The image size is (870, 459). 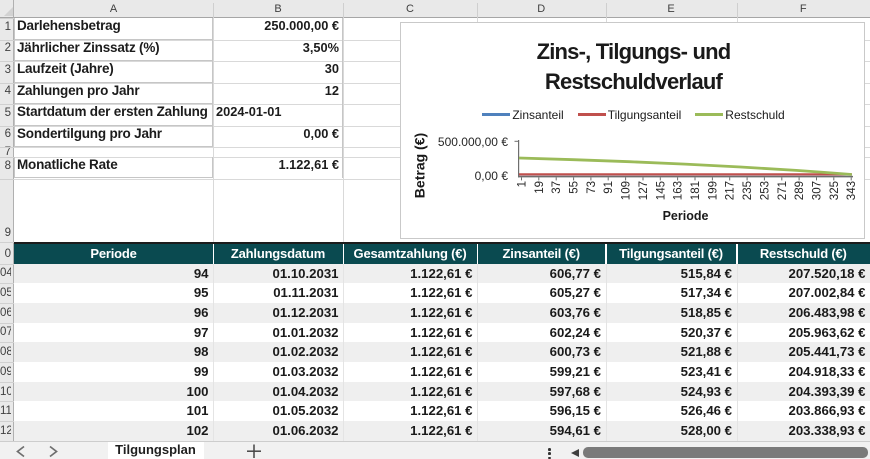 I want to click on svg-text: 163, so click(x=679, y=190).